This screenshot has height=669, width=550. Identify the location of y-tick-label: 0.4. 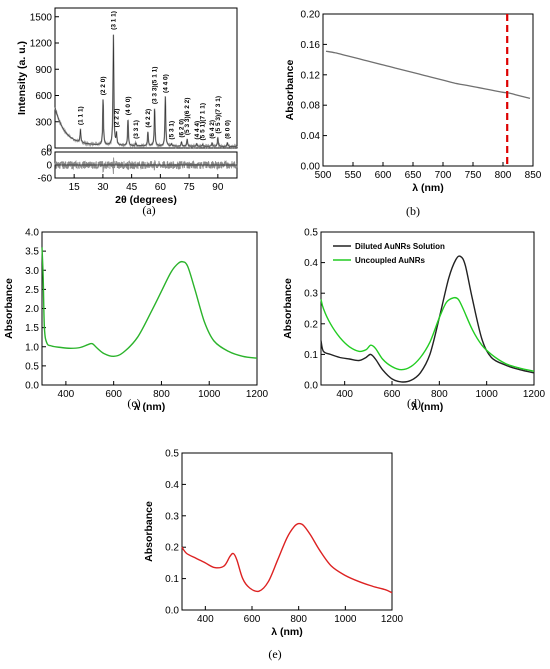
(172, 485).